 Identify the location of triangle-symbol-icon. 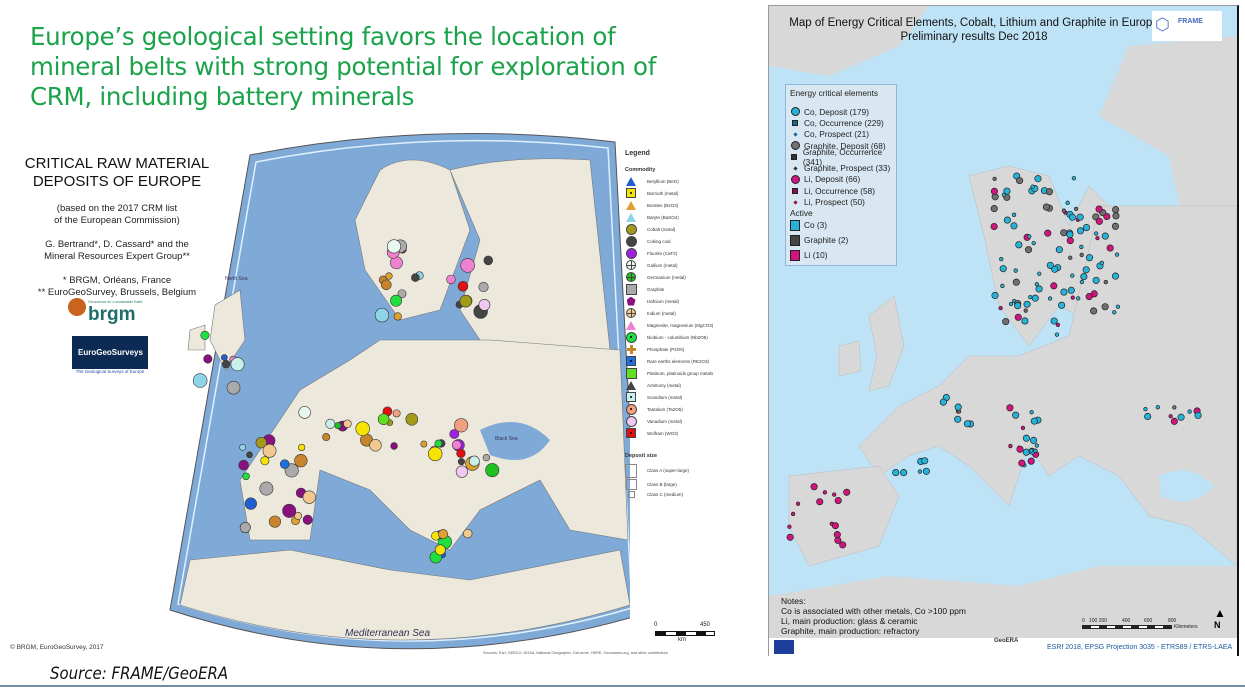
(631, 217).